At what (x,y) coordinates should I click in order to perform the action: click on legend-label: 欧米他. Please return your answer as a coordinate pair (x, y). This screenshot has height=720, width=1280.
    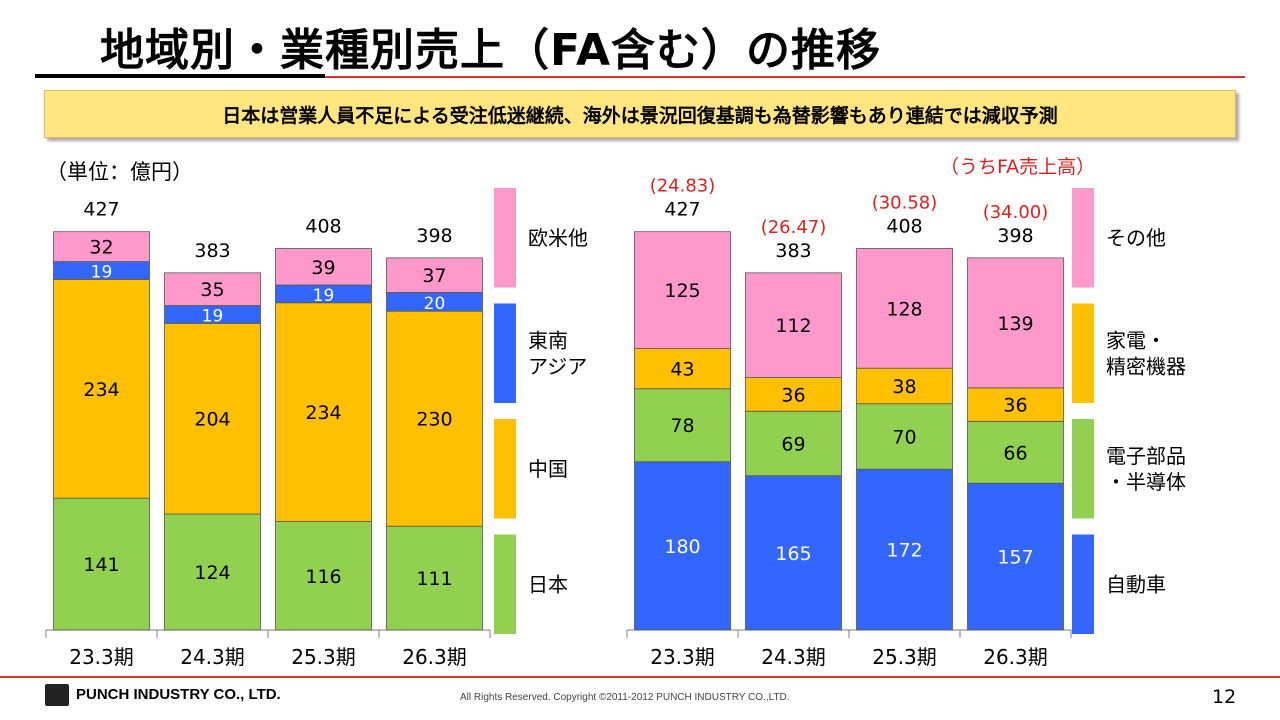
    Looking at the image, I should click on (558, 238).